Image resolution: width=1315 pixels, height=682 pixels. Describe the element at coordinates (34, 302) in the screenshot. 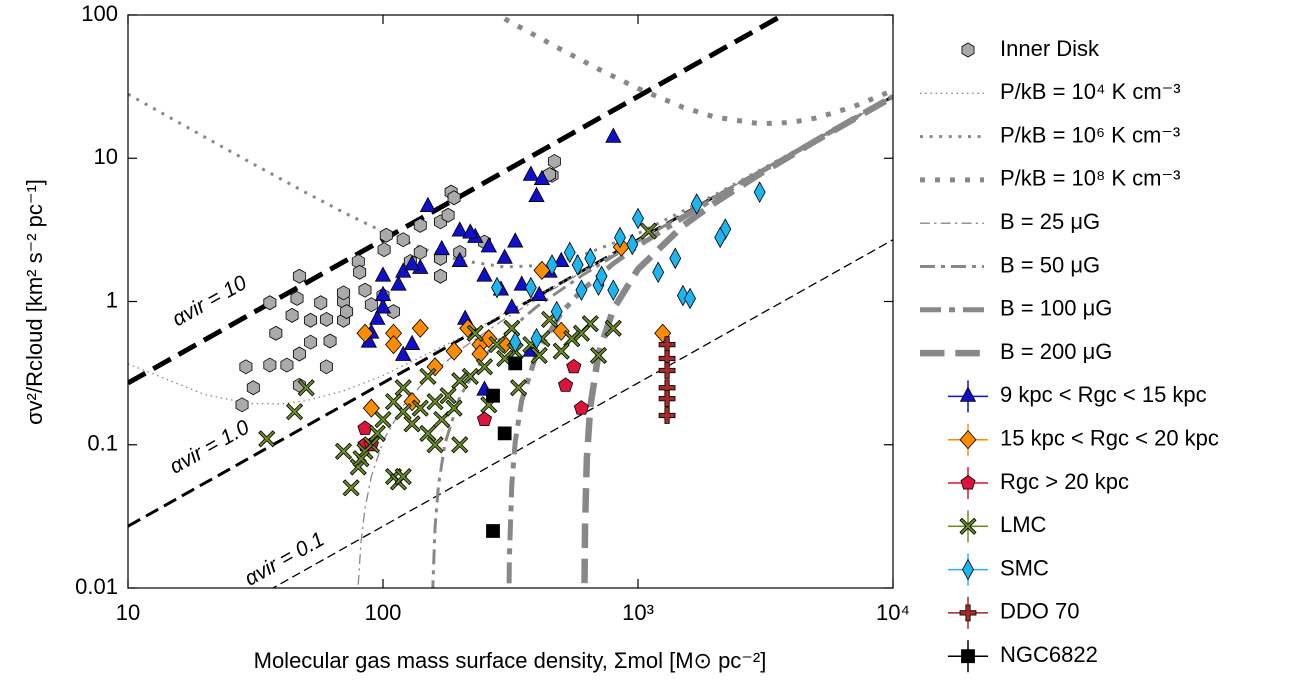

I see `y-axis-label: σv²/Rcloud [km² s⁻² pc⁻¹]` at that location.